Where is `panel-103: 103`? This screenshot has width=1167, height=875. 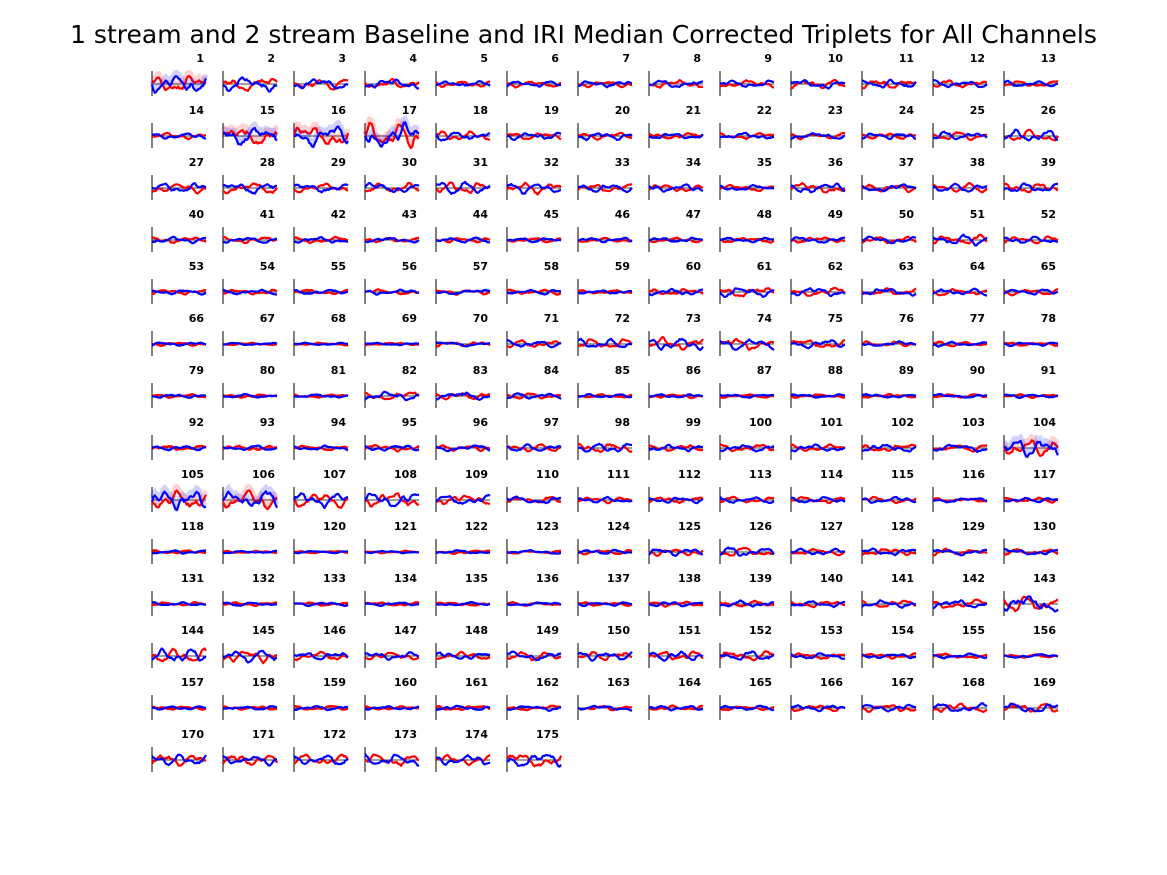 panel-103: 103 is located at coordinates (960, 438).